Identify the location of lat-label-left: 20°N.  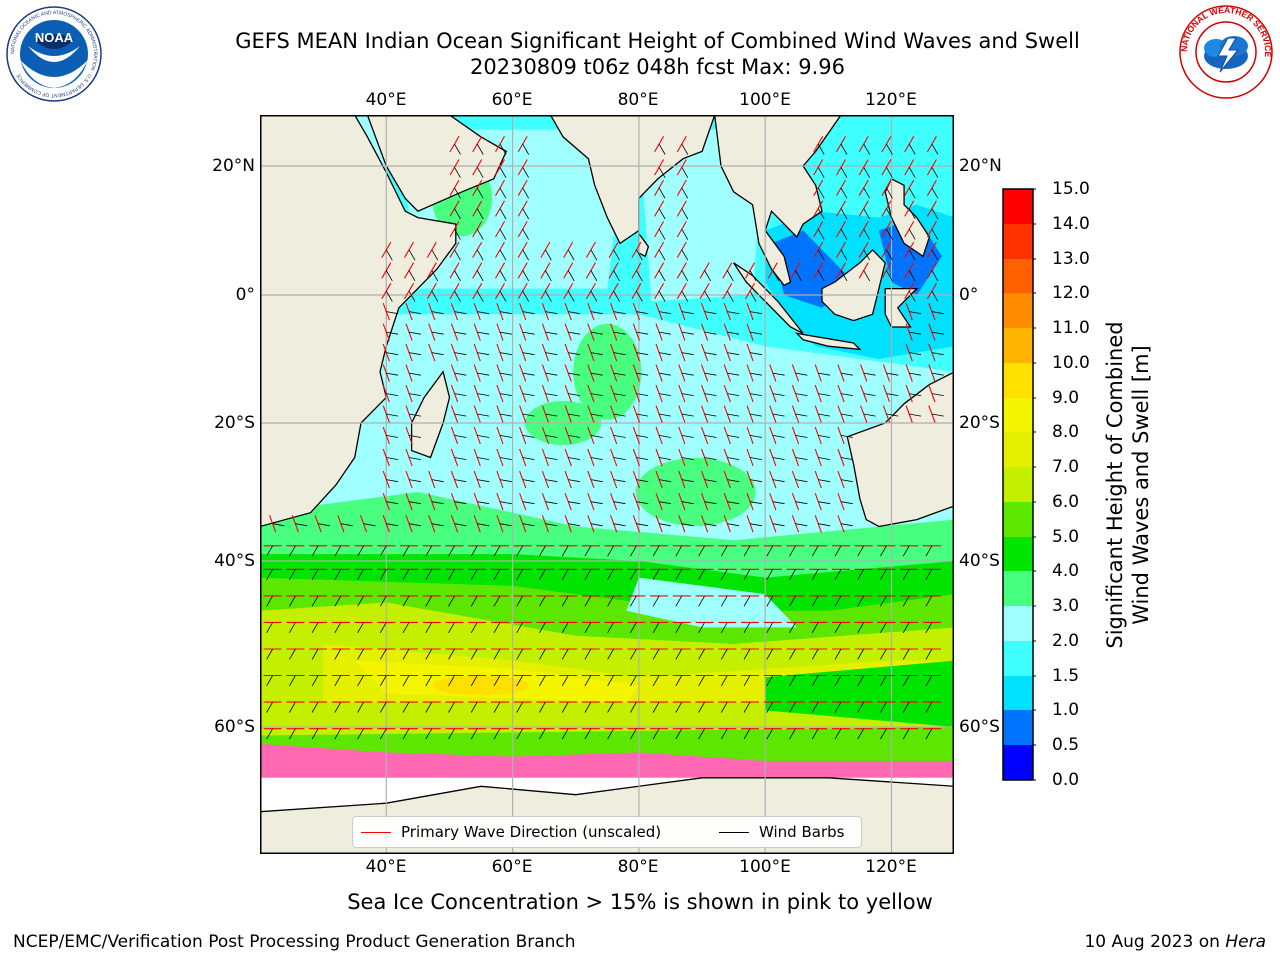
(233, 166).